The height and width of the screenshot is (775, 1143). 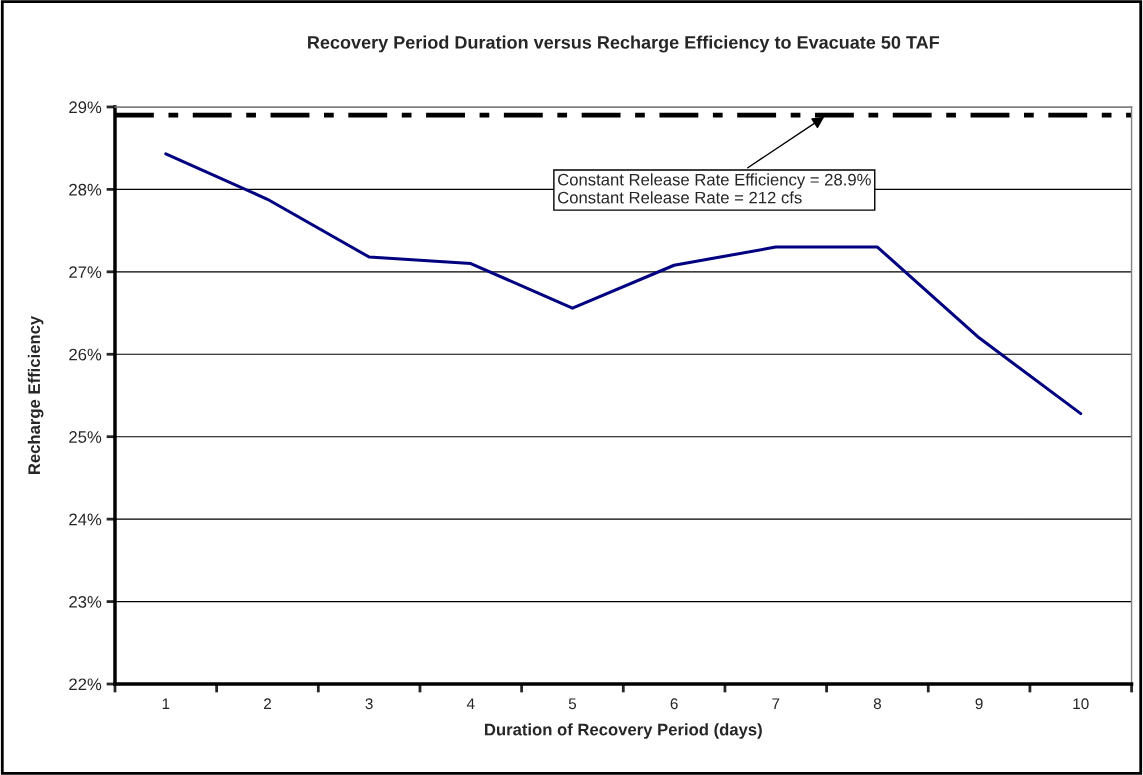 I want to click on ref-line-label: Constant Release Rate Efficiency = 28.9% Constant Release Rate = 212 cfs, so click(x=714, y=188).